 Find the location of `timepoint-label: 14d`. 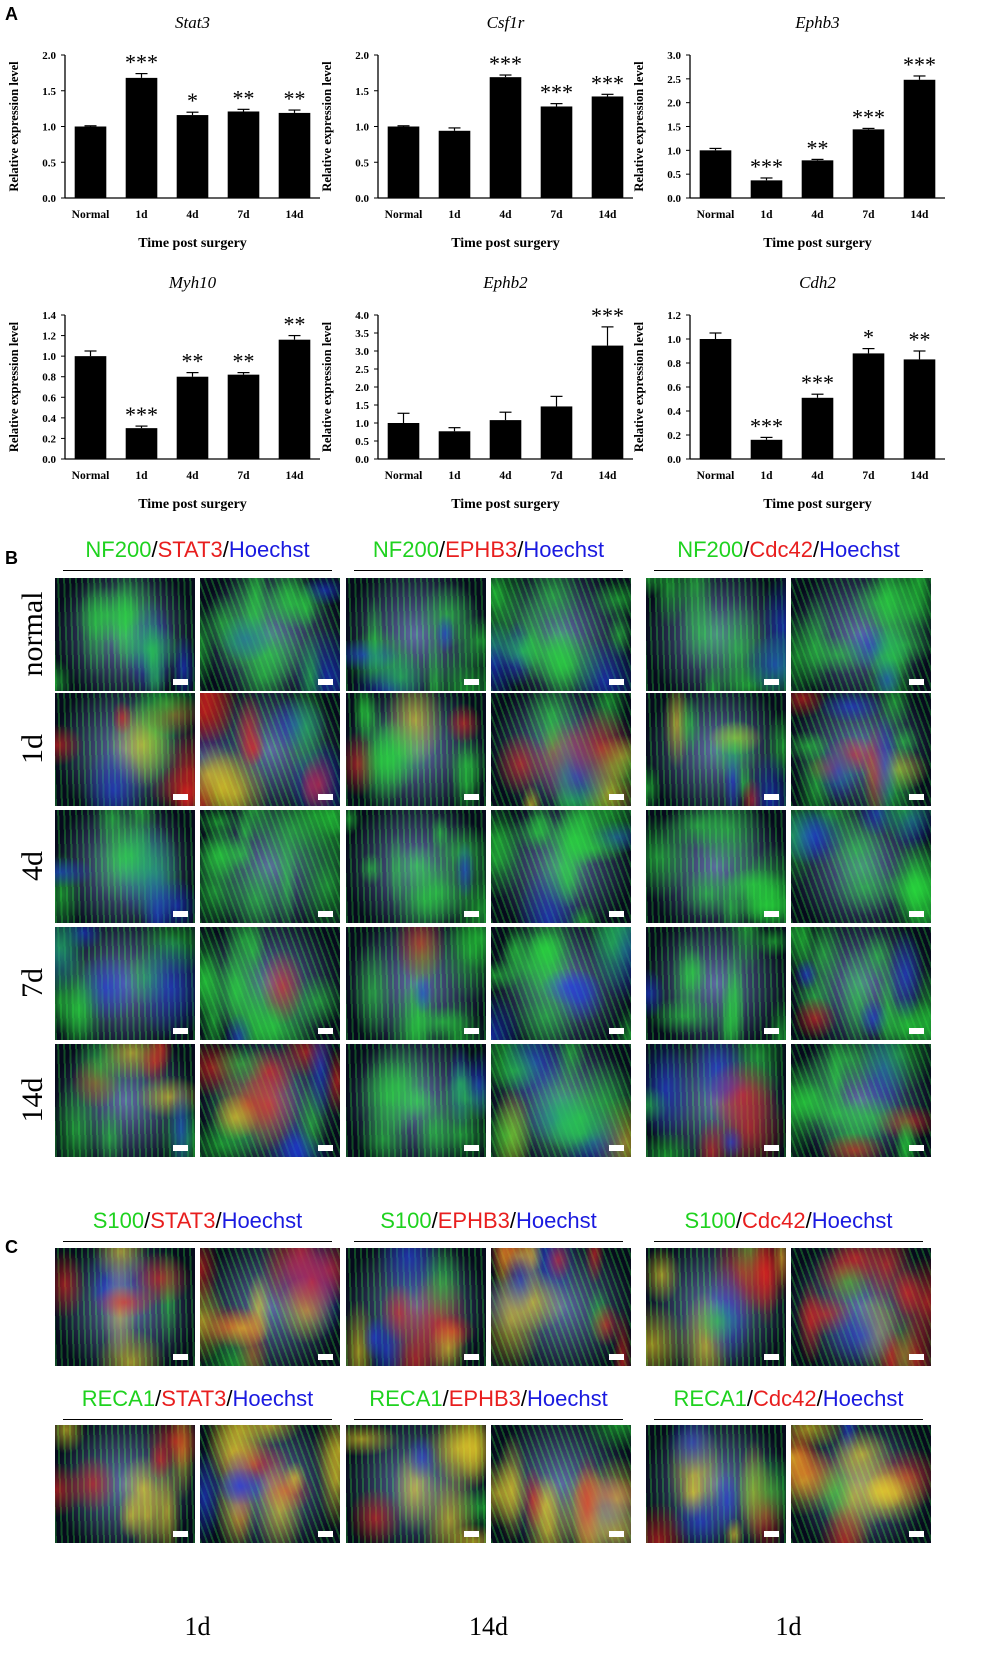

timepoint-label: 14d is located at coordinates (488, 1626).